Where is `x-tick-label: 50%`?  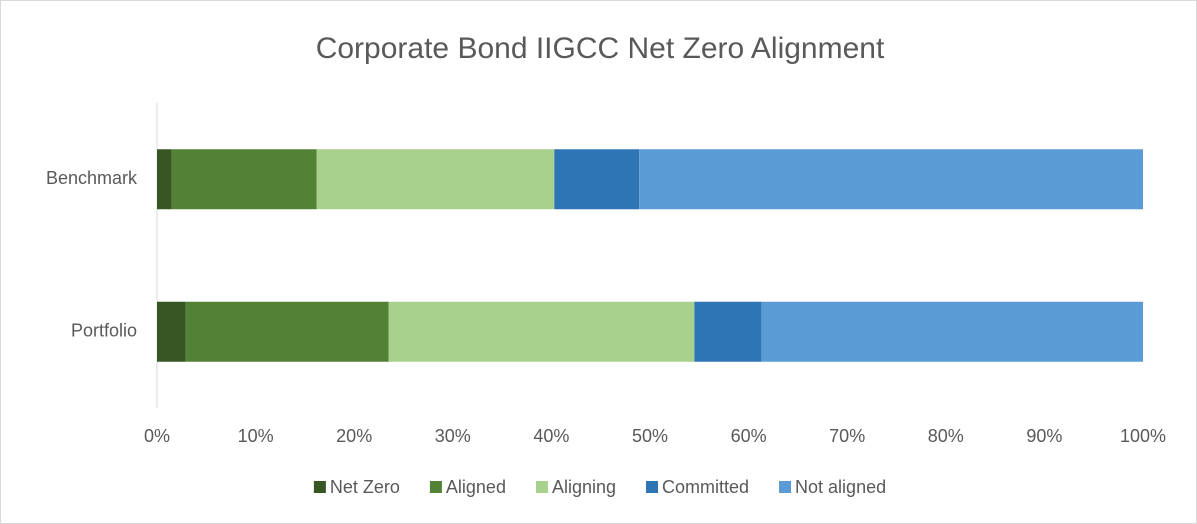 x-tick-label: 50% is located at coordinates (650, 436).